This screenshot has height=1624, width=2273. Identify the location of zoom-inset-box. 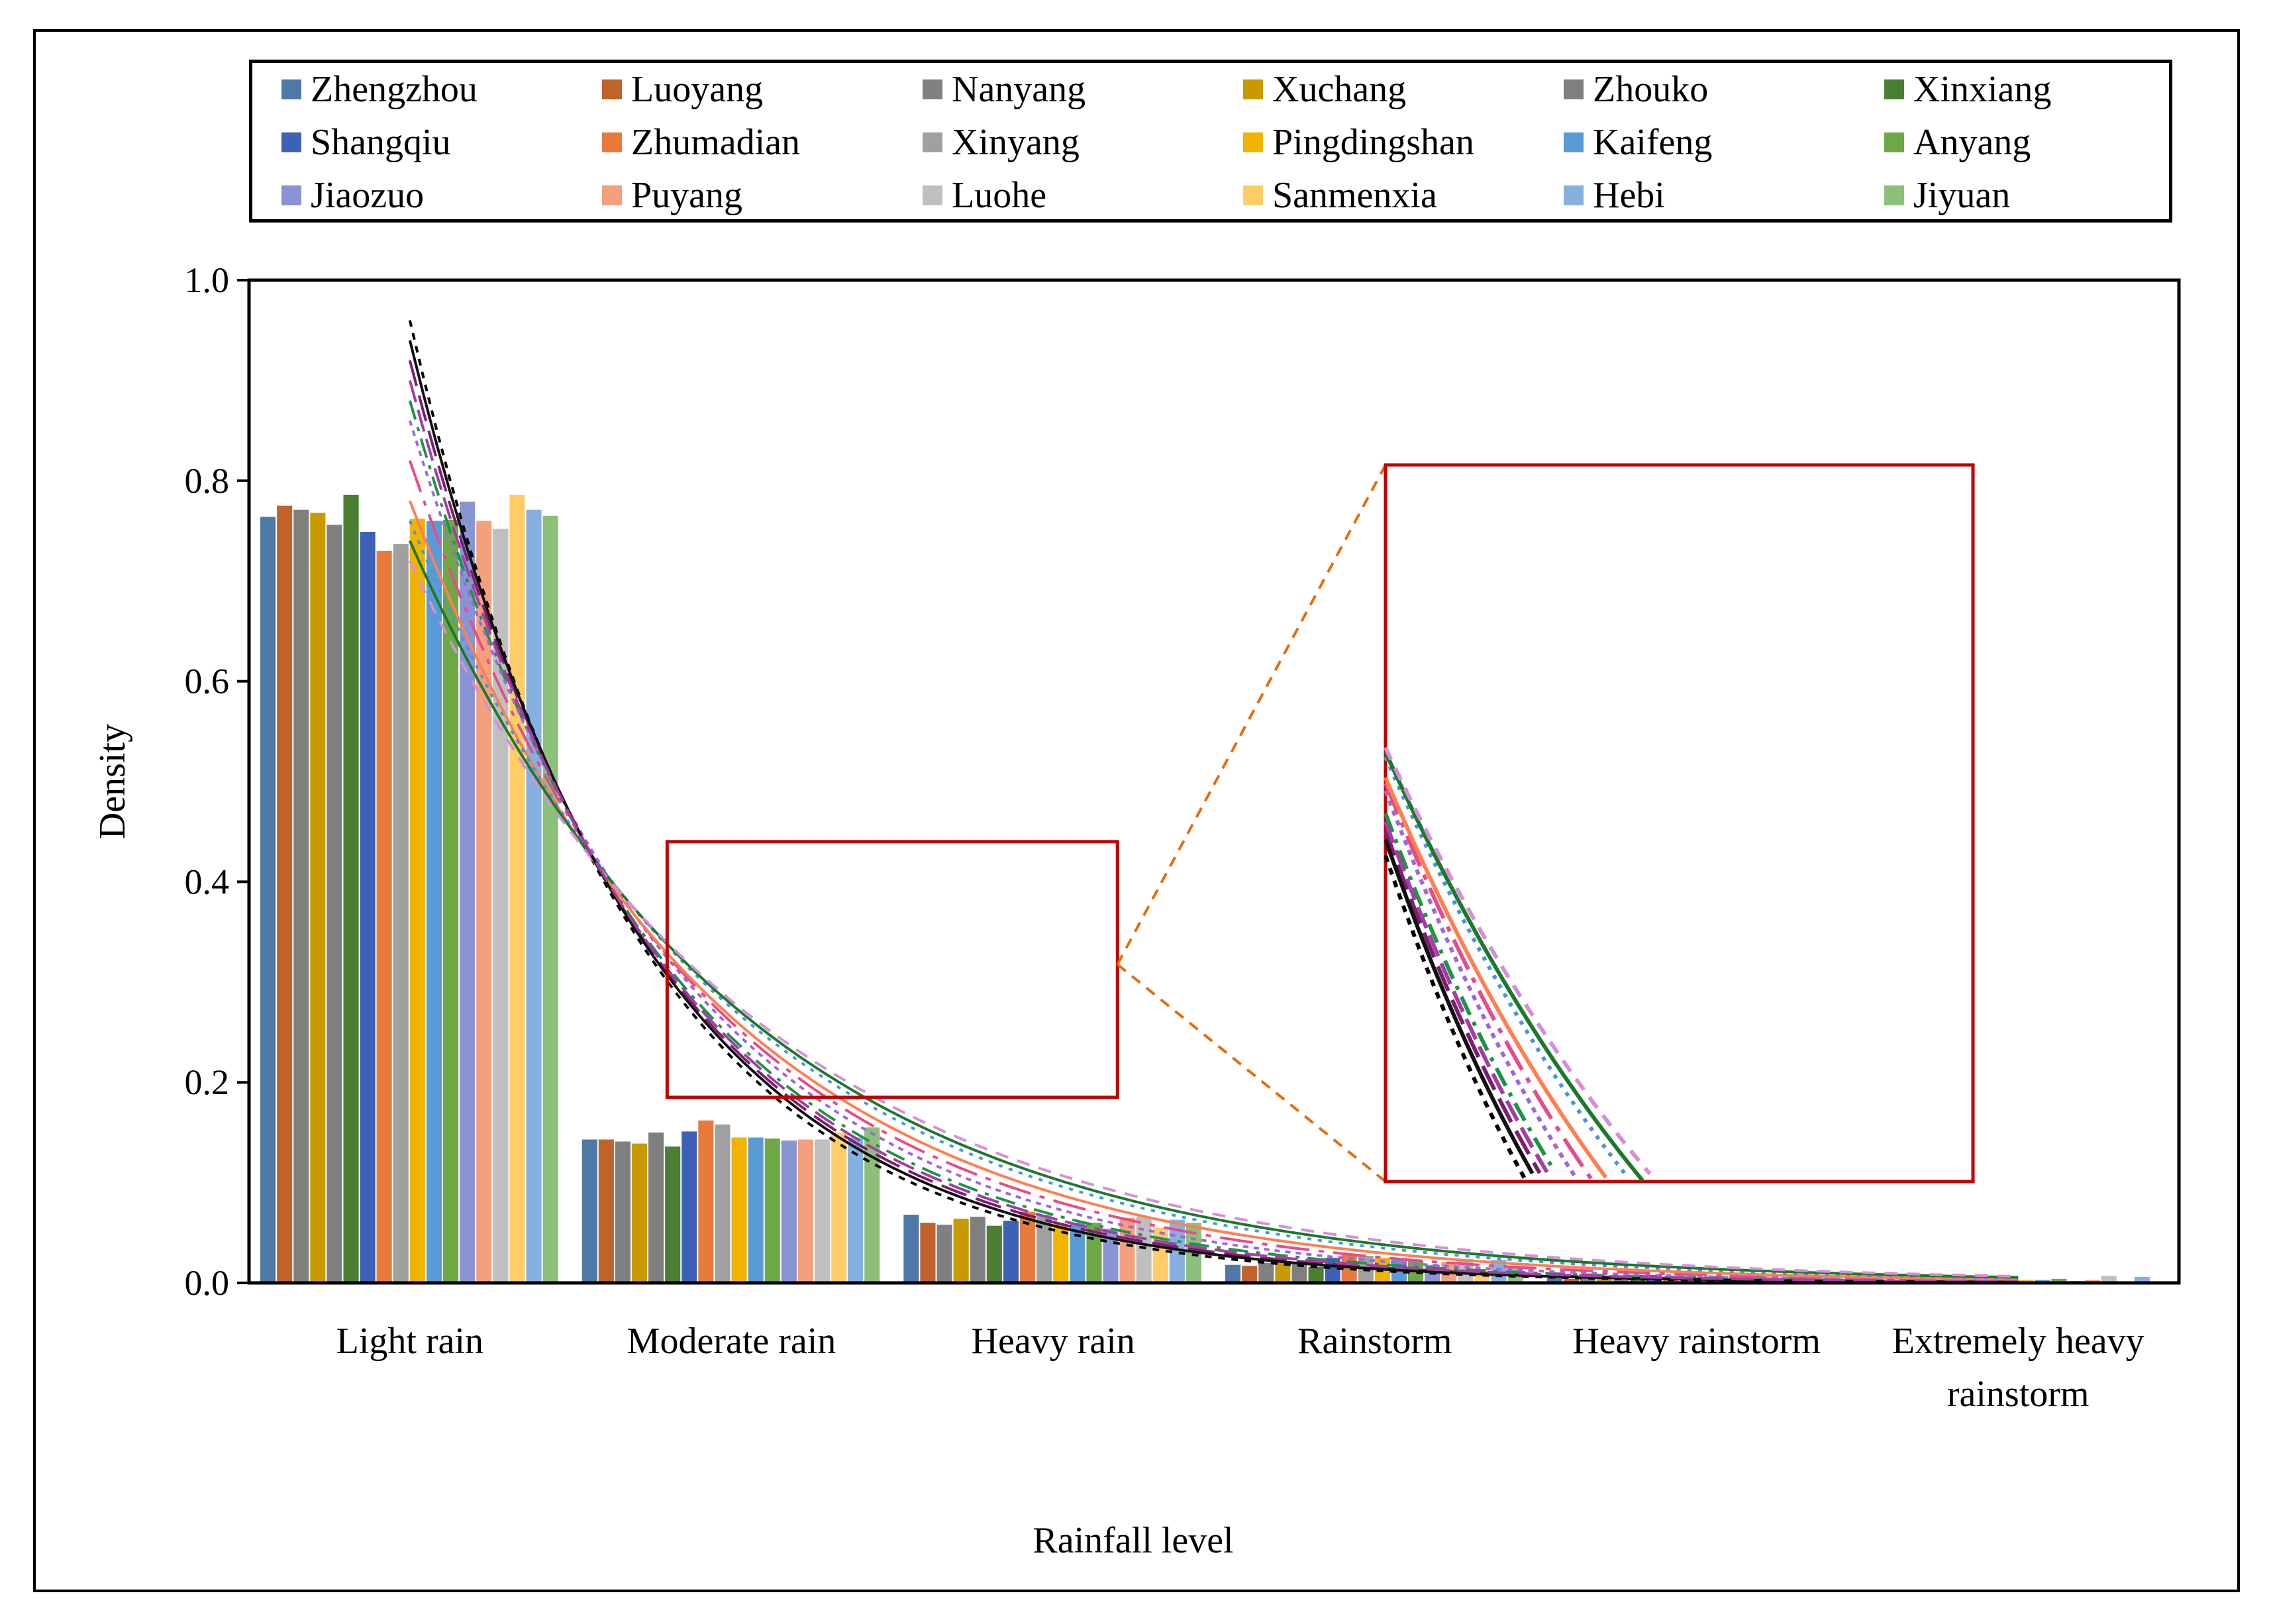
(1679, 823).